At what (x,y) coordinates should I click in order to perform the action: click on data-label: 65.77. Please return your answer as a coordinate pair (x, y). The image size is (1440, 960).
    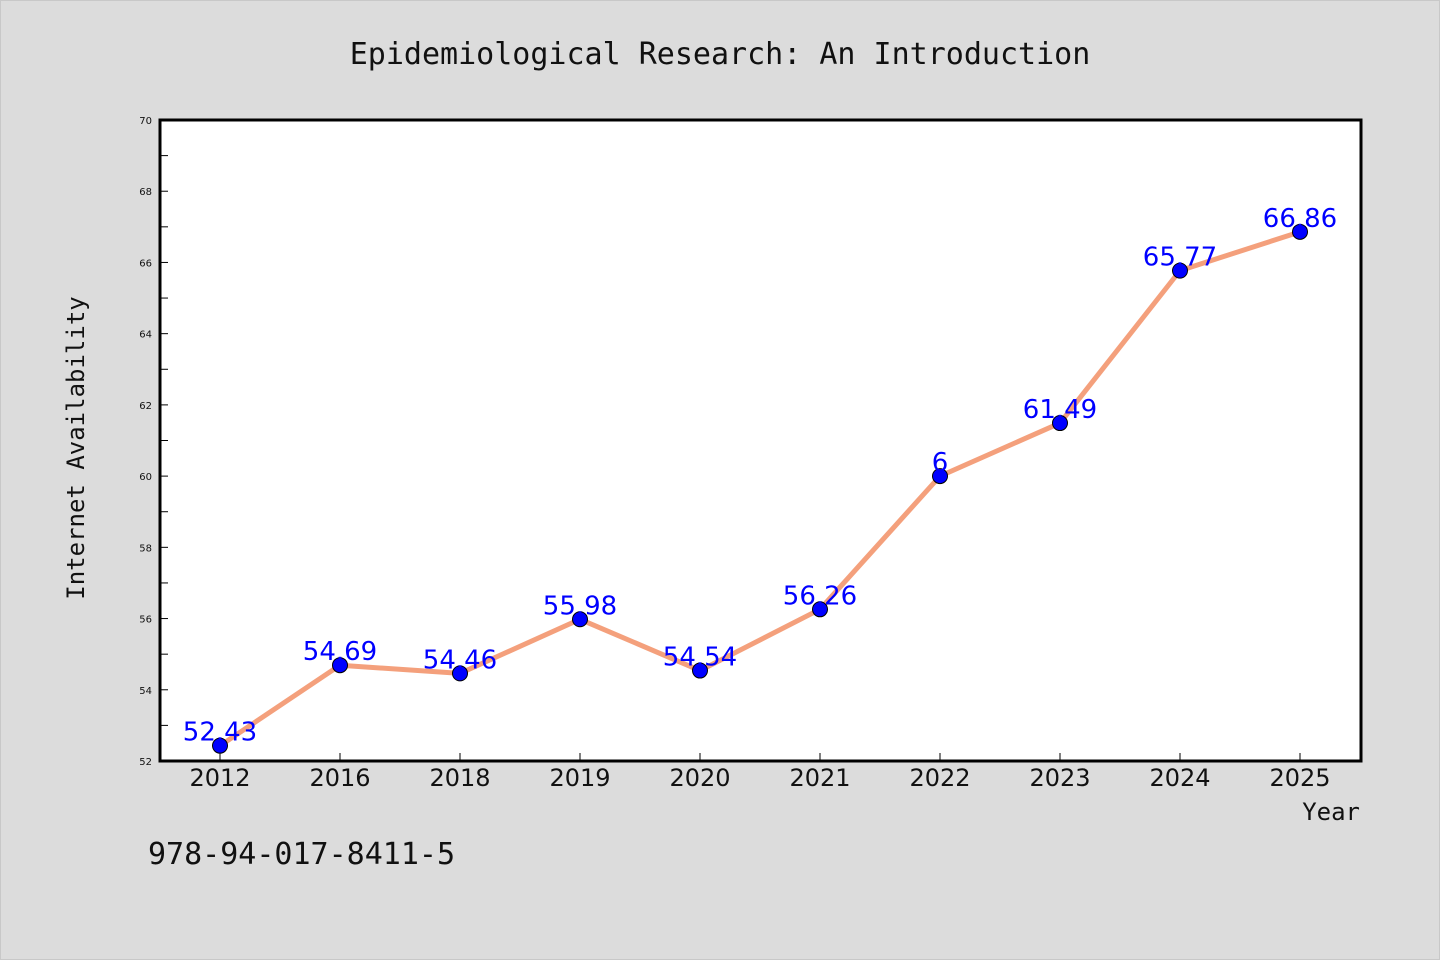
    Looking at the image, I should click on (1180, 258).